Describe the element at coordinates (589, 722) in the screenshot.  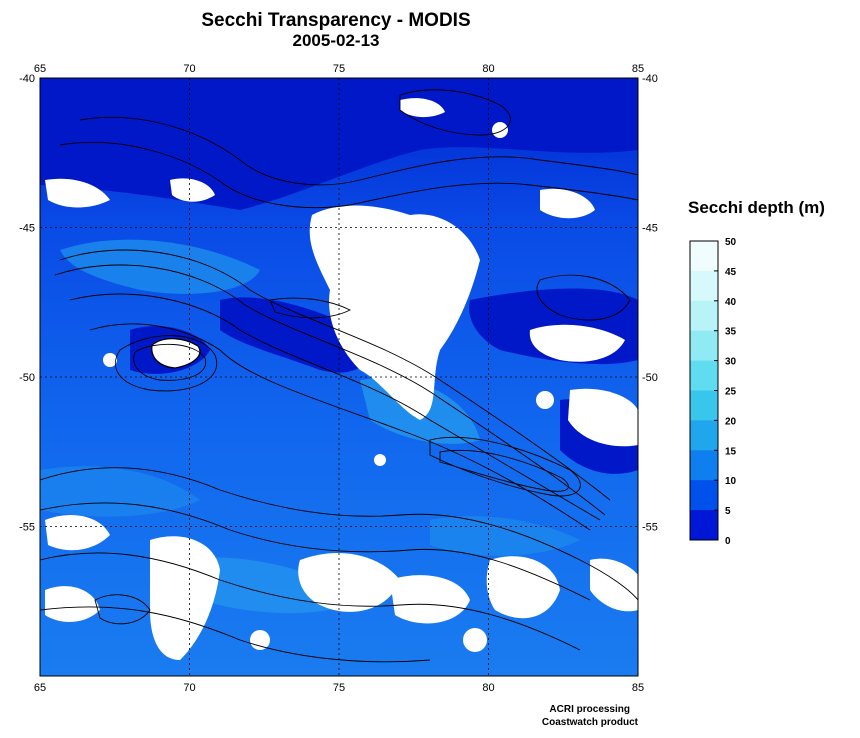
I see `credit-product: Coastwatch product` at that location.